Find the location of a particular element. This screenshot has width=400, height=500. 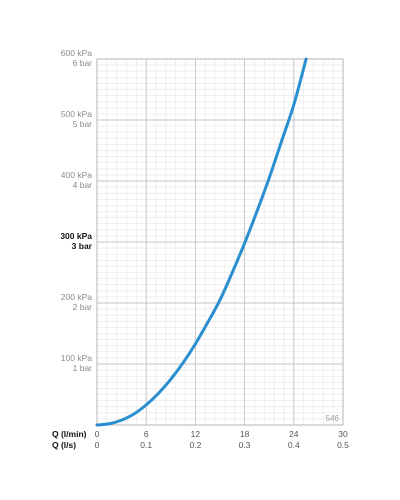

y-tick-label-bar: 3 bar is located at coordinates (82, 246).